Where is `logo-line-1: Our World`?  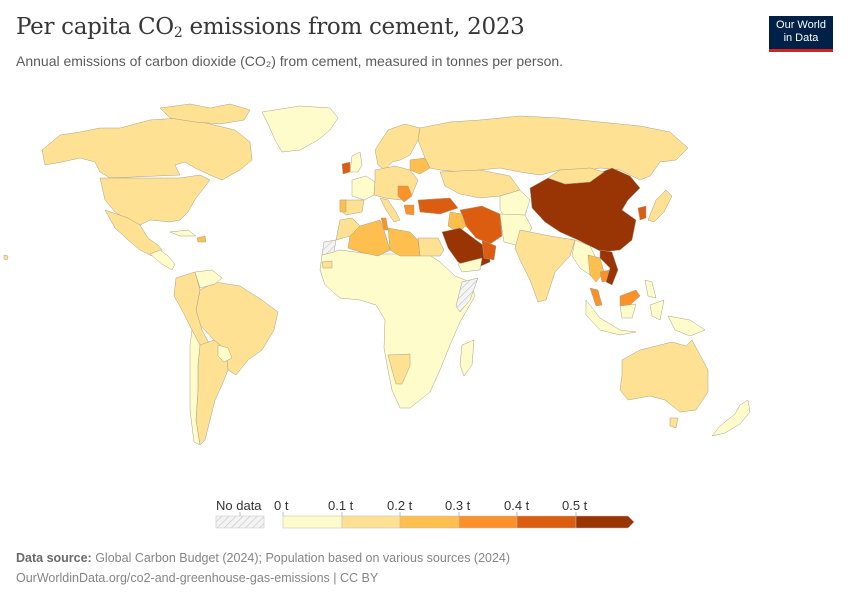
logo-line-1: Our World is located at coordinates (801, 25).